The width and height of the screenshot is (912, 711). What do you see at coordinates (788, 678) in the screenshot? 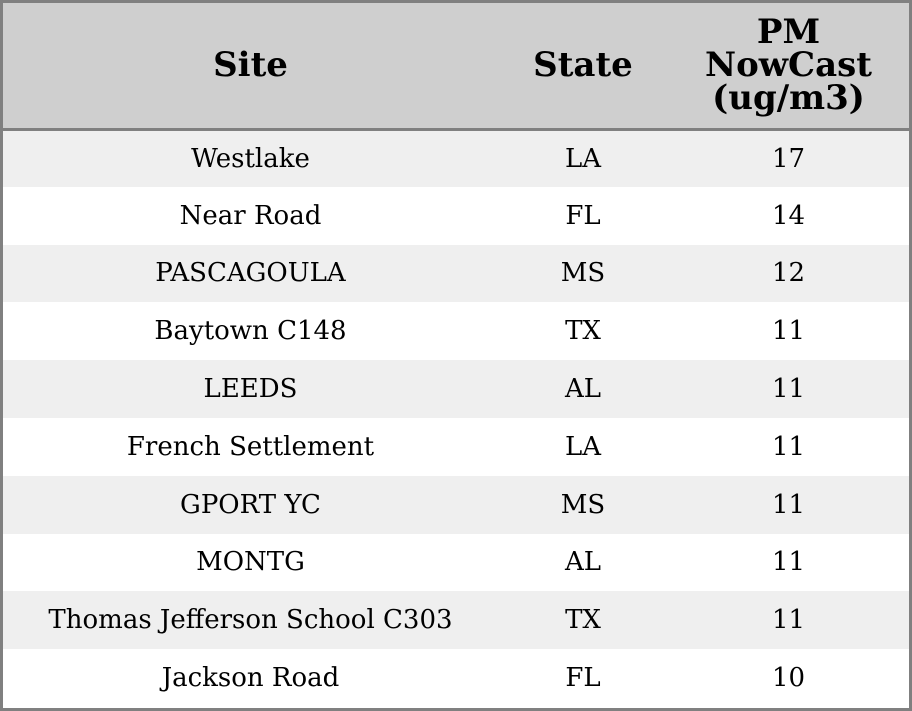
I see `cell-pm: 10` at bounding box center [788, 678].